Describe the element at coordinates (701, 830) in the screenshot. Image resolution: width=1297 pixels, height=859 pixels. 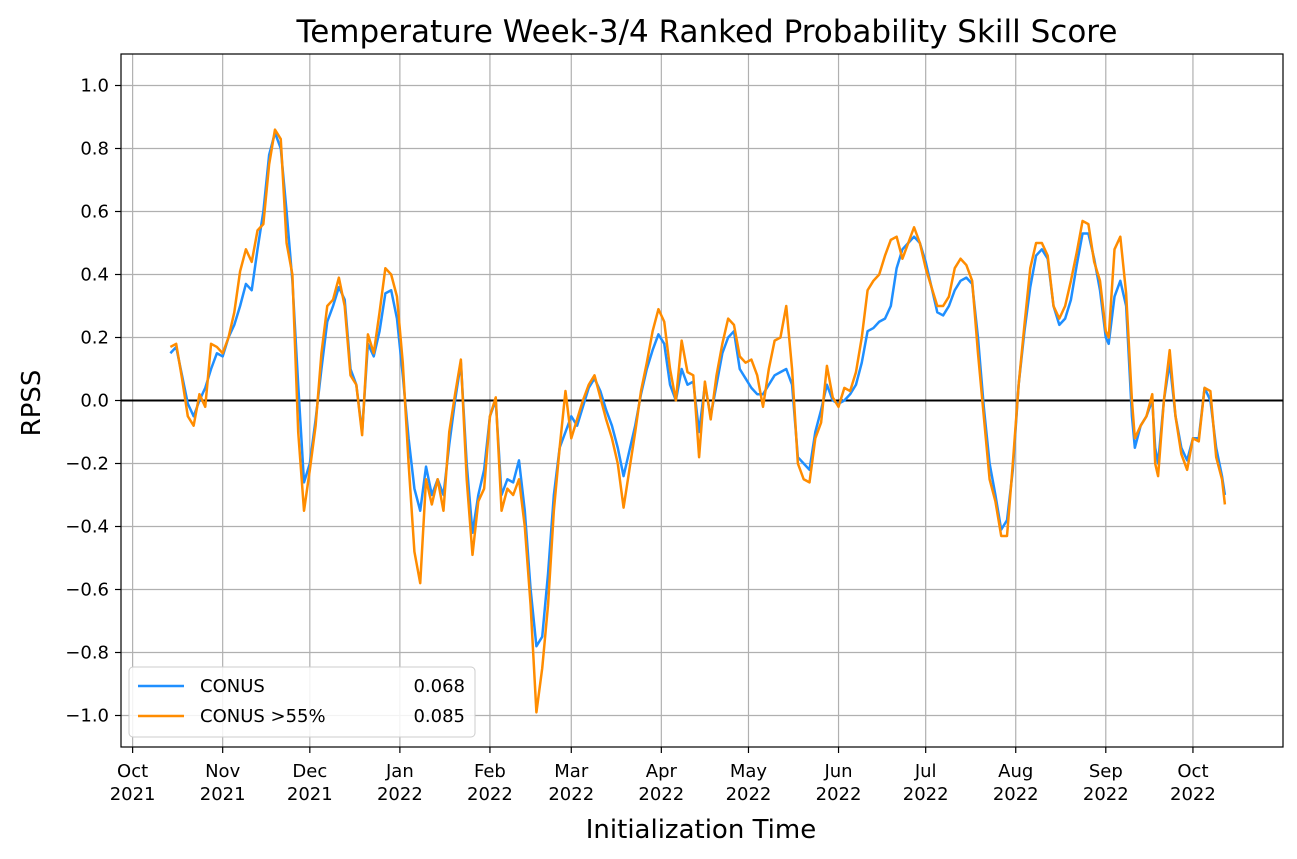
I see `x-axis-label: Initialization Time` at that location.